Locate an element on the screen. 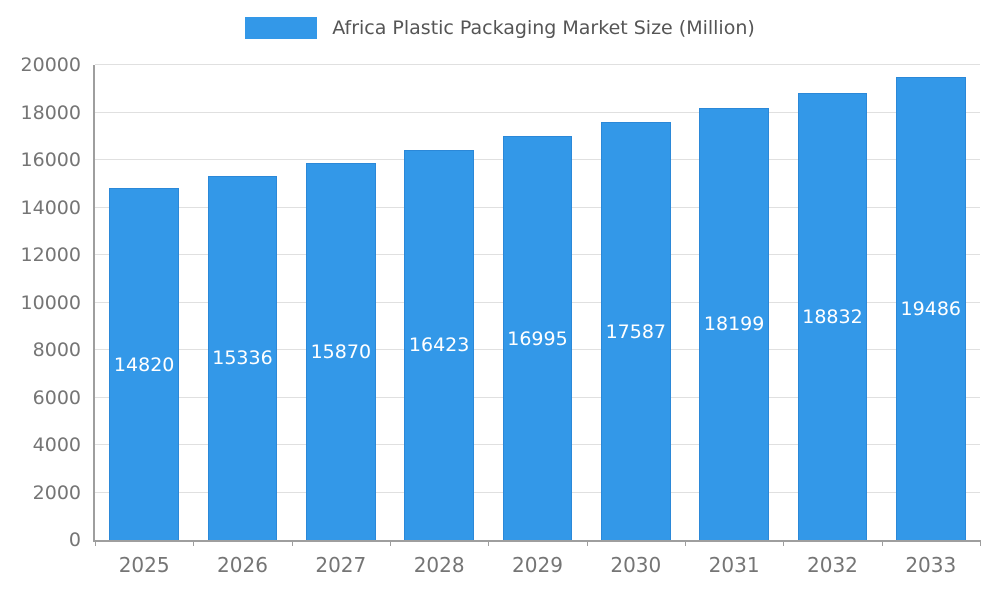 This screenshot has height=600, width=1000. bar: 15870 is located at coordinates (340, 351).